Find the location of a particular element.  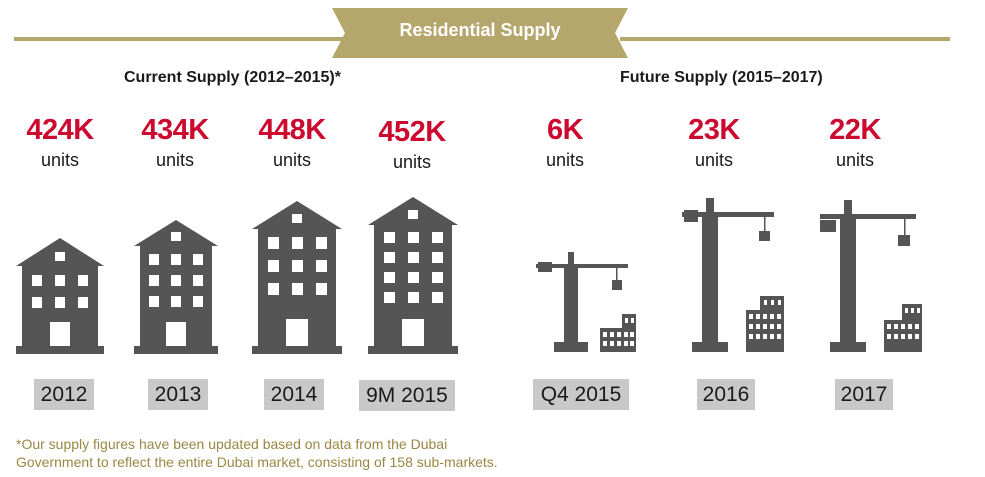

header-rule-right is located at coordinates (785, 39).